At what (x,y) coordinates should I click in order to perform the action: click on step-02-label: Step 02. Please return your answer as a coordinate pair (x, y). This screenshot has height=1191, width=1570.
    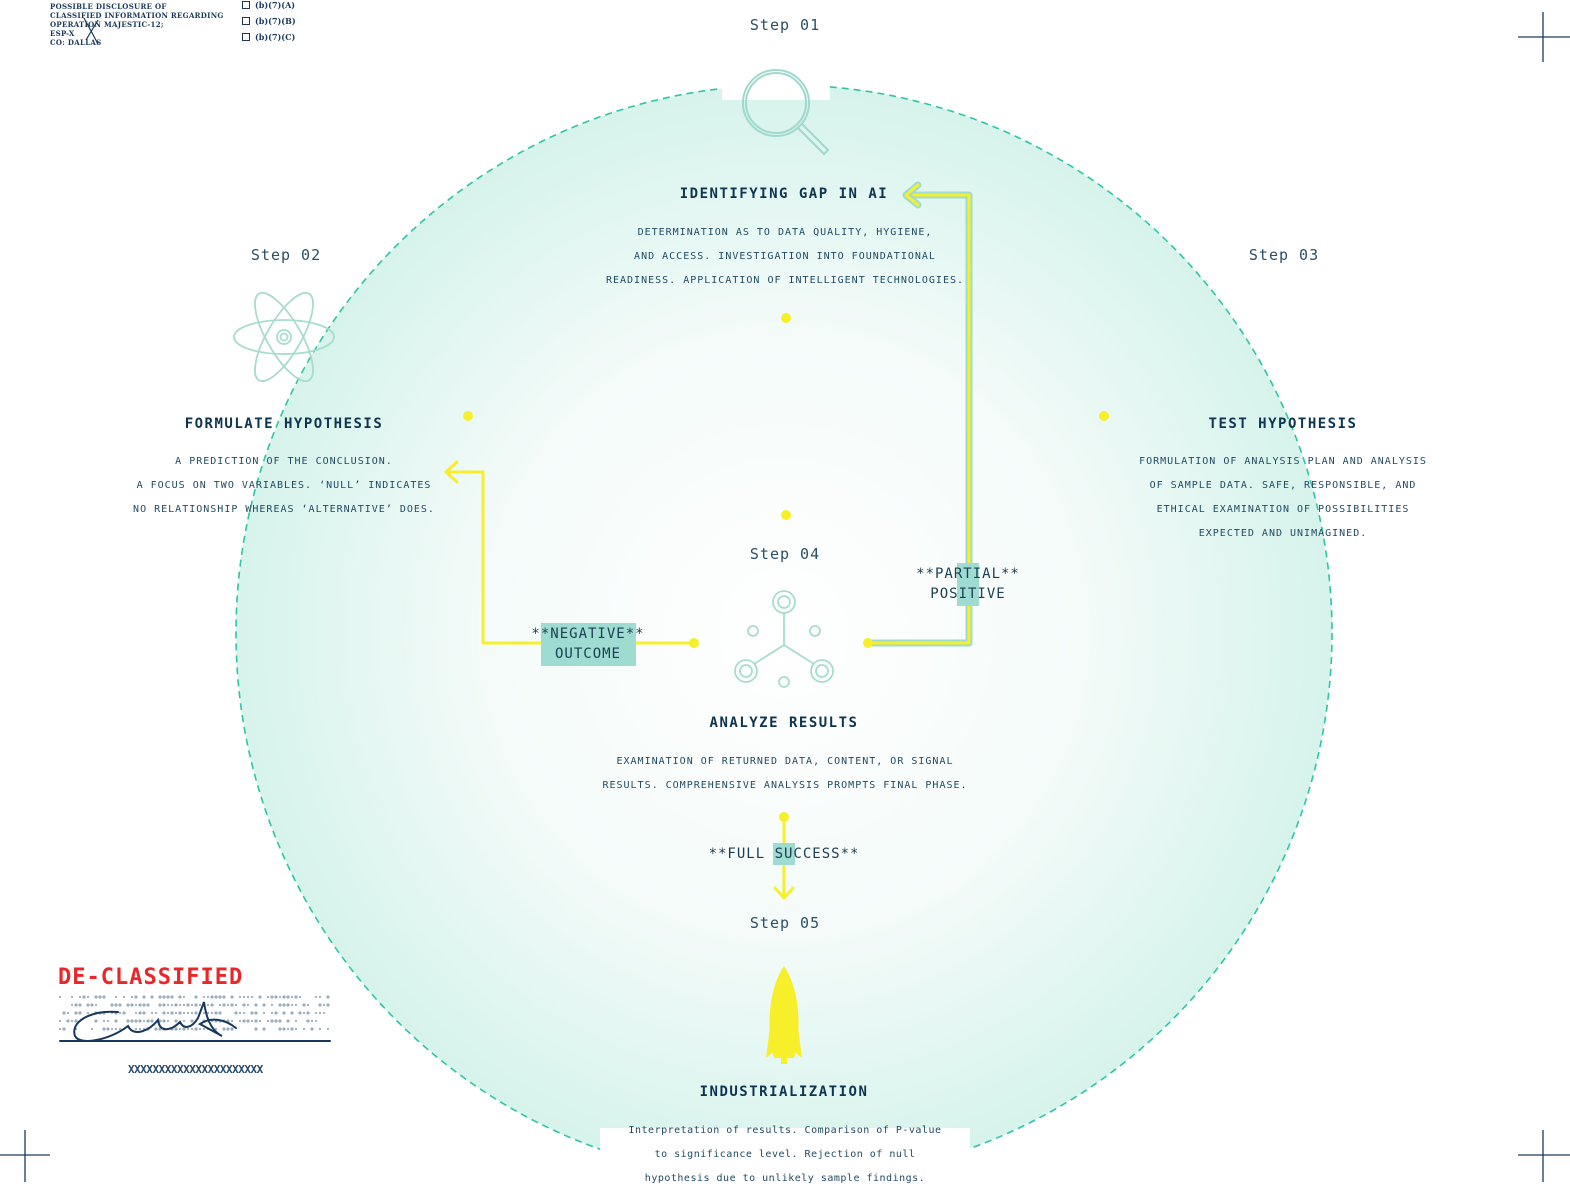
    Looking at the image, I should click on (286, 255).